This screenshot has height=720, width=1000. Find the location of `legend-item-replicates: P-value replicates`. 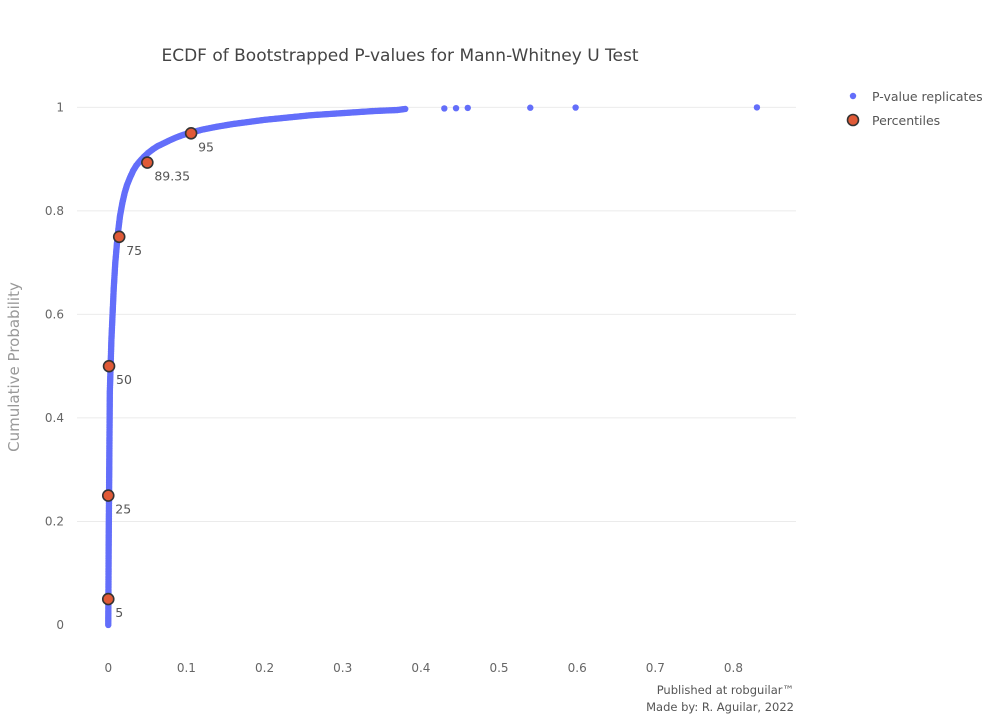

legend-item-replicates: P-value replicates is located at coordinates (916, 96).